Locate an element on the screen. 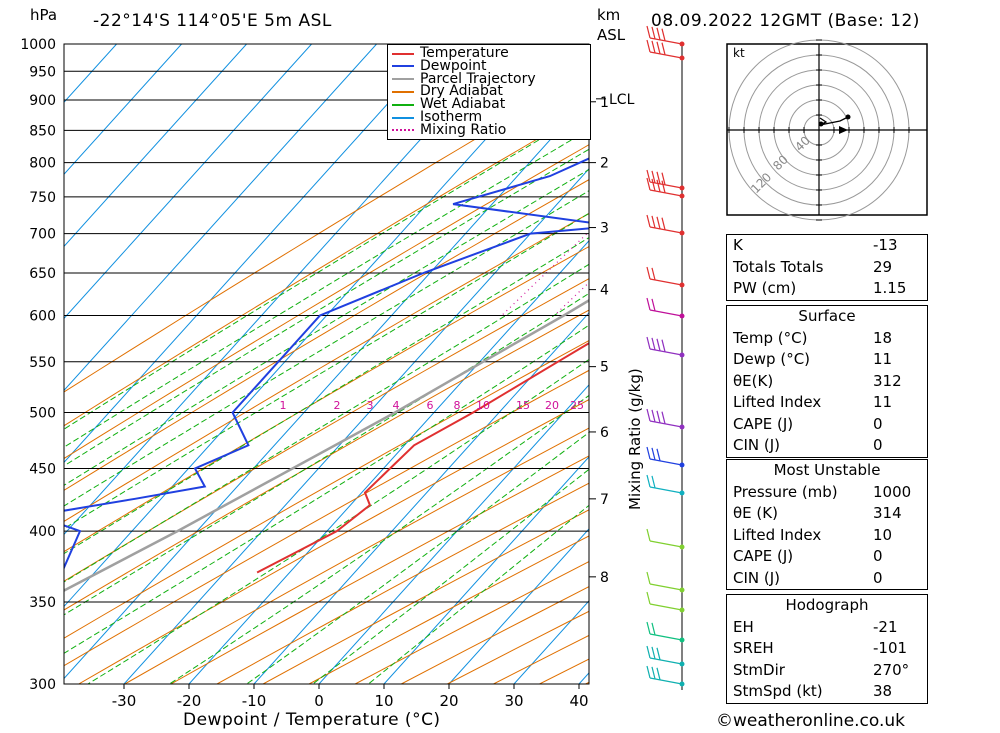 This screenshot has height=733, width=1000. index-value: 0 is located at coordinates (878, 556).